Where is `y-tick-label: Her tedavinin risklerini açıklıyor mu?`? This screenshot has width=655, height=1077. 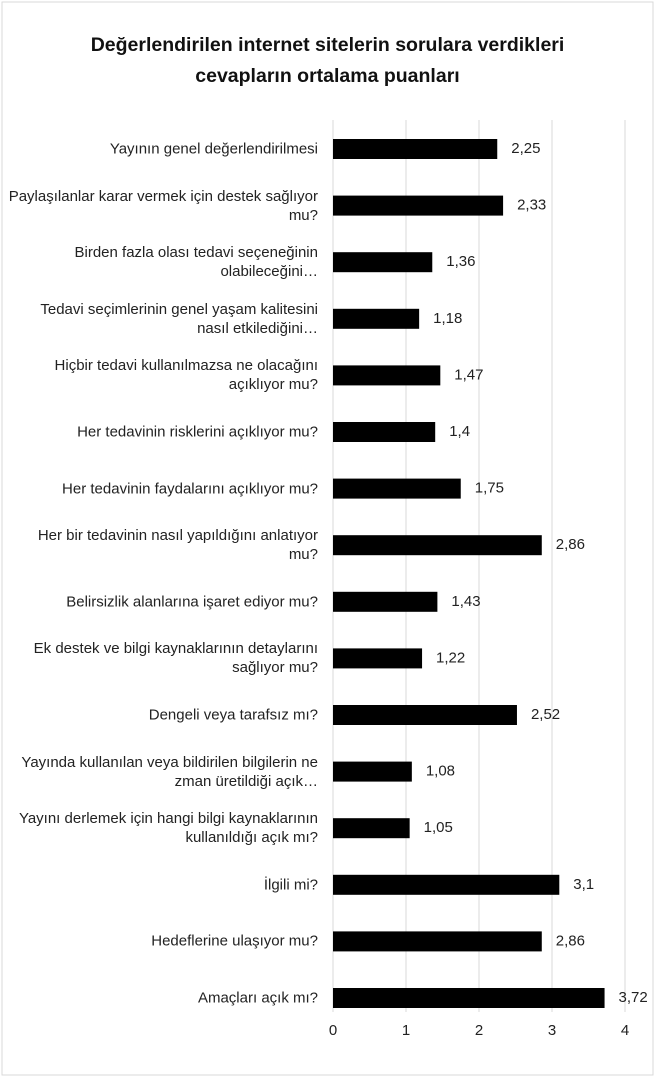 y-tick-label: Her tedavinin risklerini açıklıyor mu? is located at coordinates (197, 432).